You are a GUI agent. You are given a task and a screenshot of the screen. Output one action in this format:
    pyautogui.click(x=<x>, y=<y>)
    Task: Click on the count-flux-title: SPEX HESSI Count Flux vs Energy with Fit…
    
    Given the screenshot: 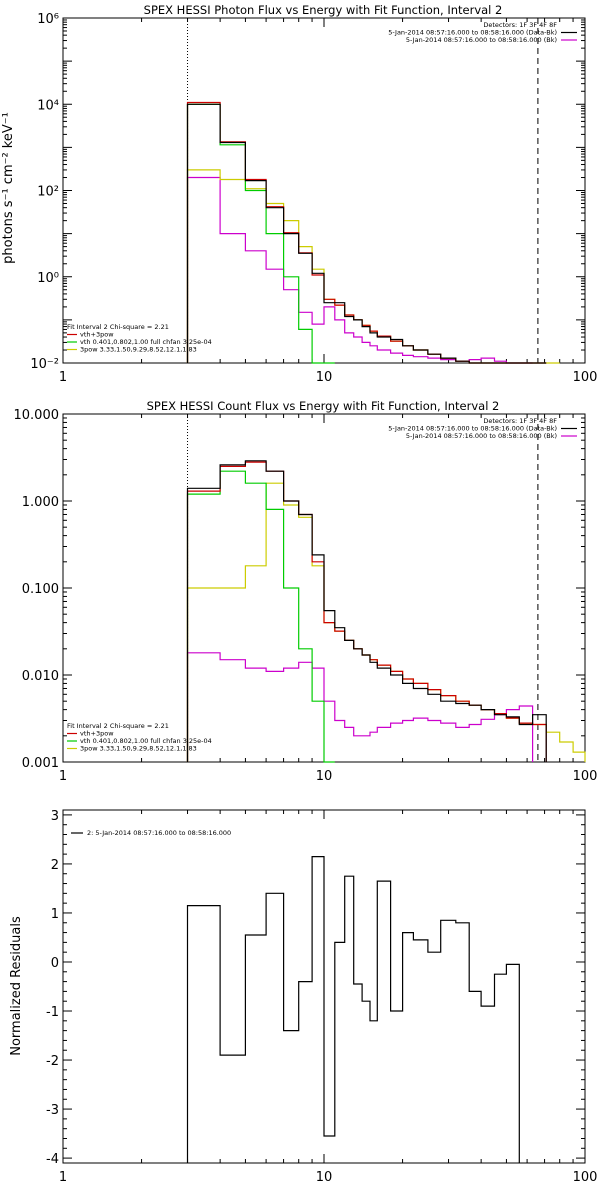 What is the action you would take?
    pyautogui.click(x=323, y=406)
    